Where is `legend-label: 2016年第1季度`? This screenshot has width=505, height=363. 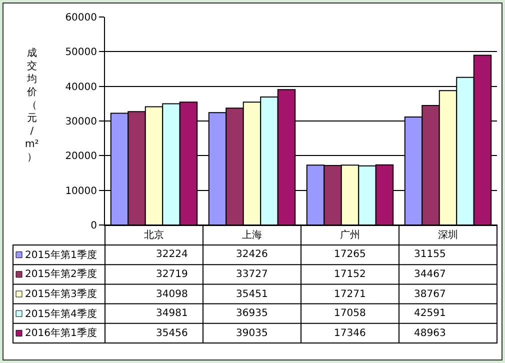 legend-label: 2016年第1季度 is located at coordinates (61, 333).